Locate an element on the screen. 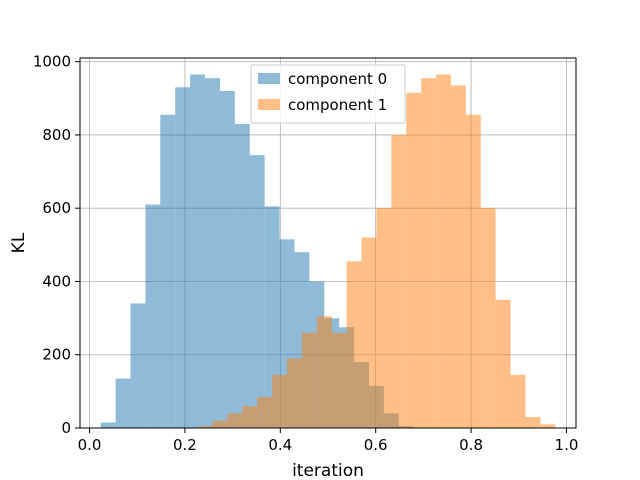 Image resolution: width=640 pixels, height=480 pixels. y-tick-label: 0 is located at coordinates (66, 428).